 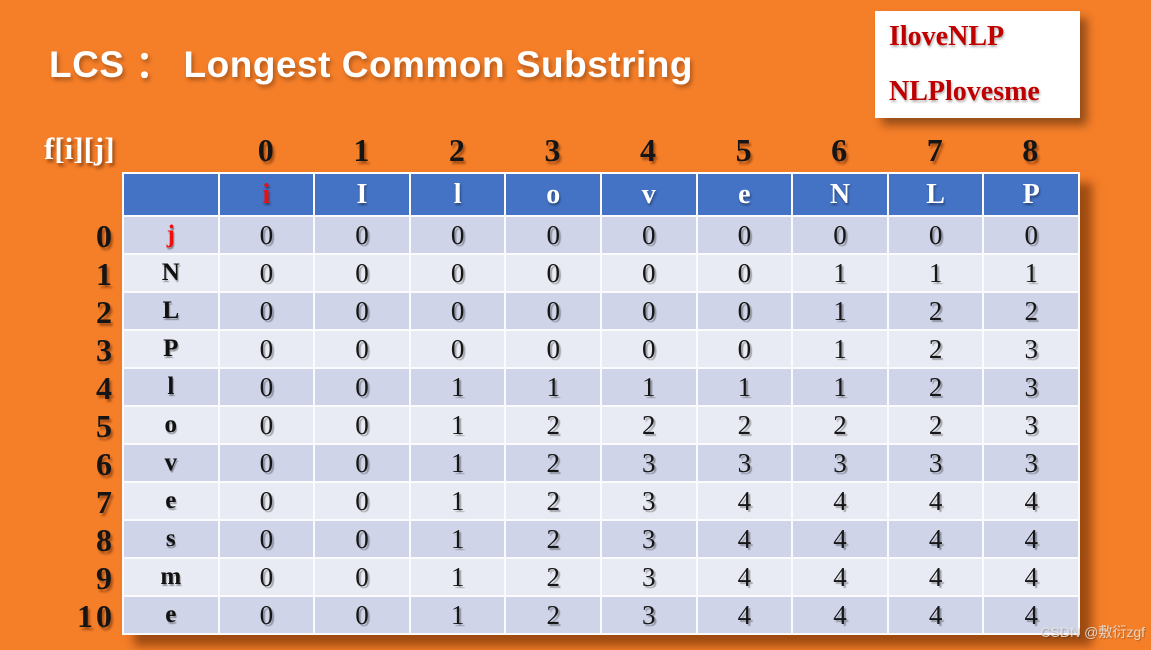 I want to click on column-index: 4, so click(x=648, y=149).